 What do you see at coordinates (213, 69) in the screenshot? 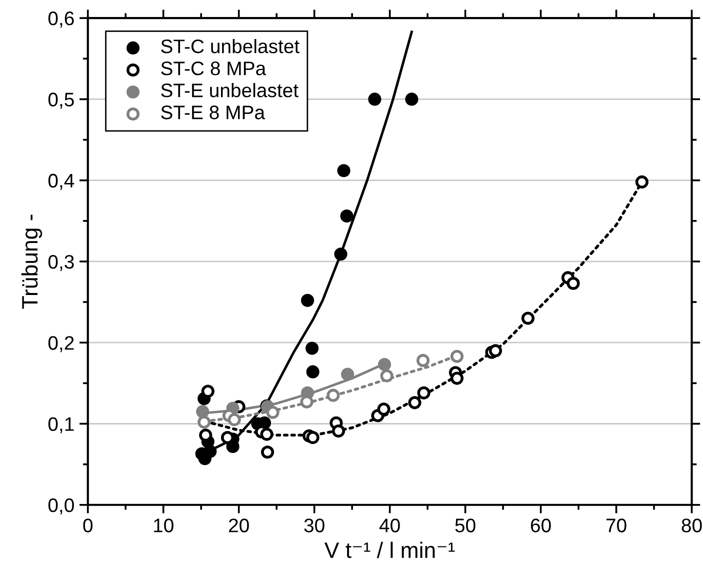
I see `legend-label: ST-C 8 MPa` at bounding box center [213, 69].